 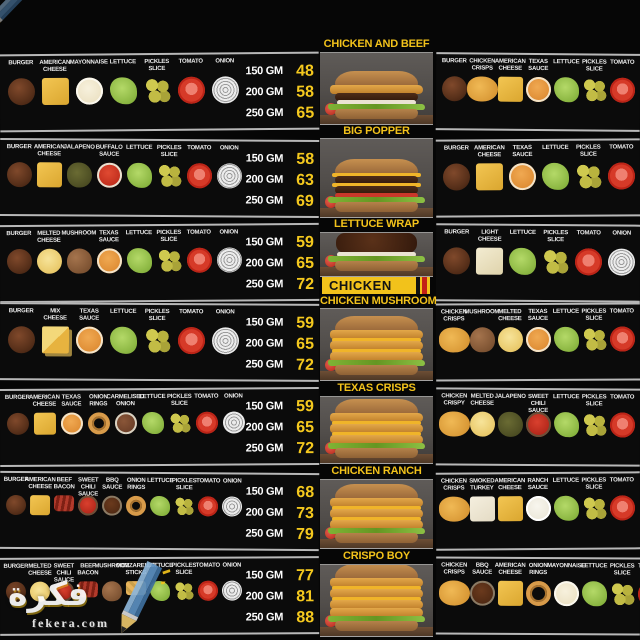 What do you see at coordinates (88, 487) in the screenshot?
I see `ingredient-label: SWEET CHILI SAUCE` at bounding box center [88, 487].